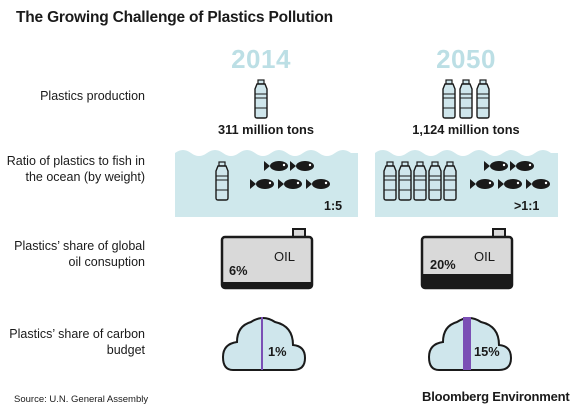 This screenshot has width=583, height=416. What do you see at coordinates (484, 256) in the screenshot?
I see `oil-label-2050: OIL` at bounding box center [484, 256].